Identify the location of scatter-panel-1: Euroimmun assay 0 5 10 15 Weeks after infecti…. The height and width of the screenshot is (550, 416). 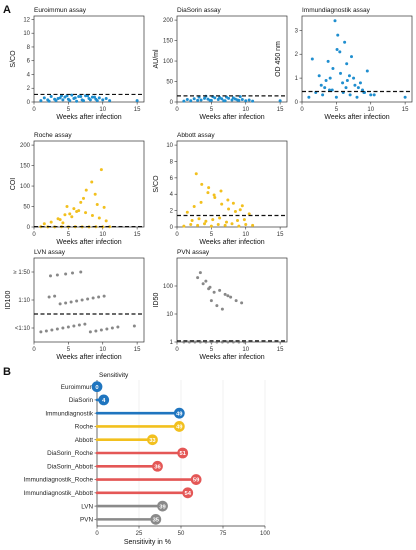
(77, 64).